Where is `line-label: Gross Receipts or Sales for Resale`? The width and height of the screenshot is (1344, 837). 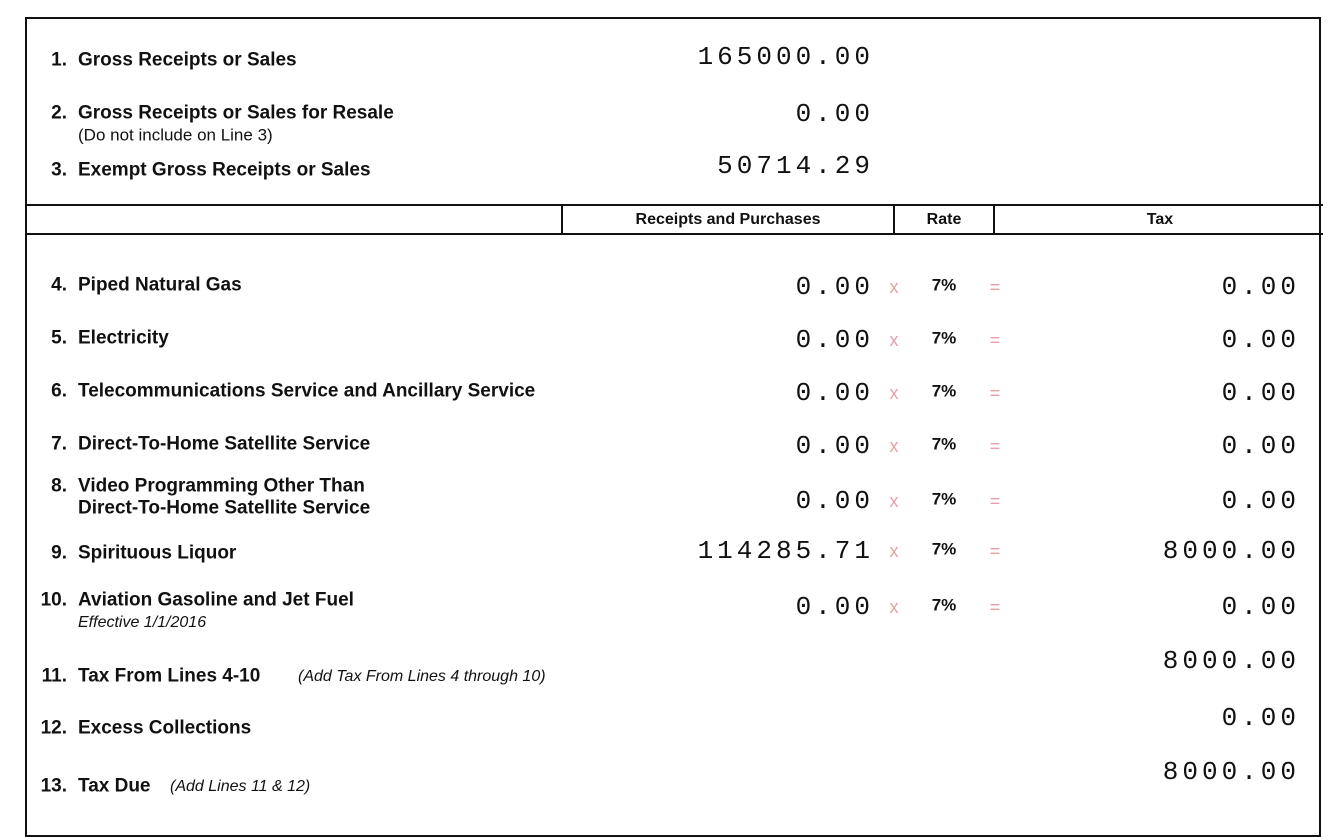 line-label: Gross Receipts or Sales for Resale is located at coordinates (236, 113).